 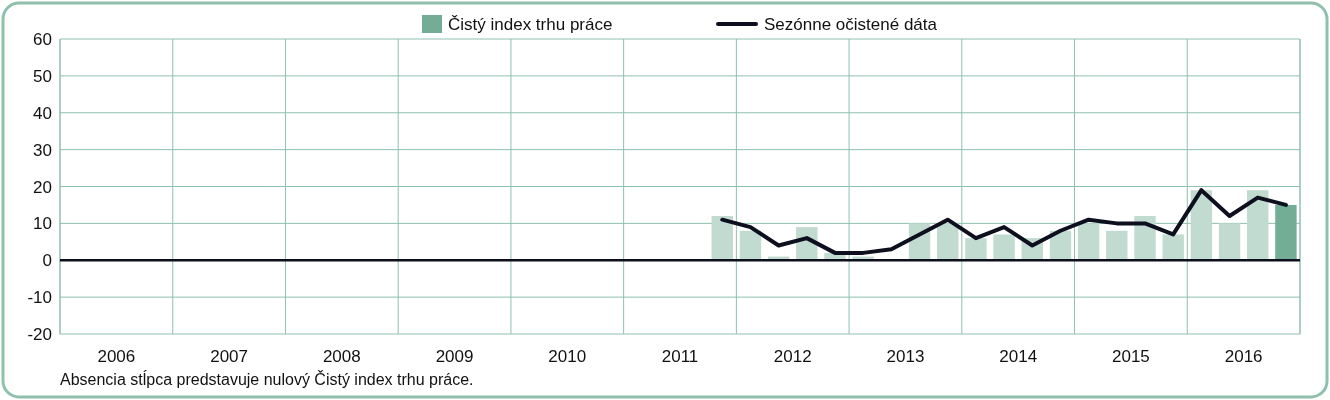 What do you see at coordinates (341, 356) in the screenshot?
I see `x-tick-label: 2008` at bounding box center [341, 356].